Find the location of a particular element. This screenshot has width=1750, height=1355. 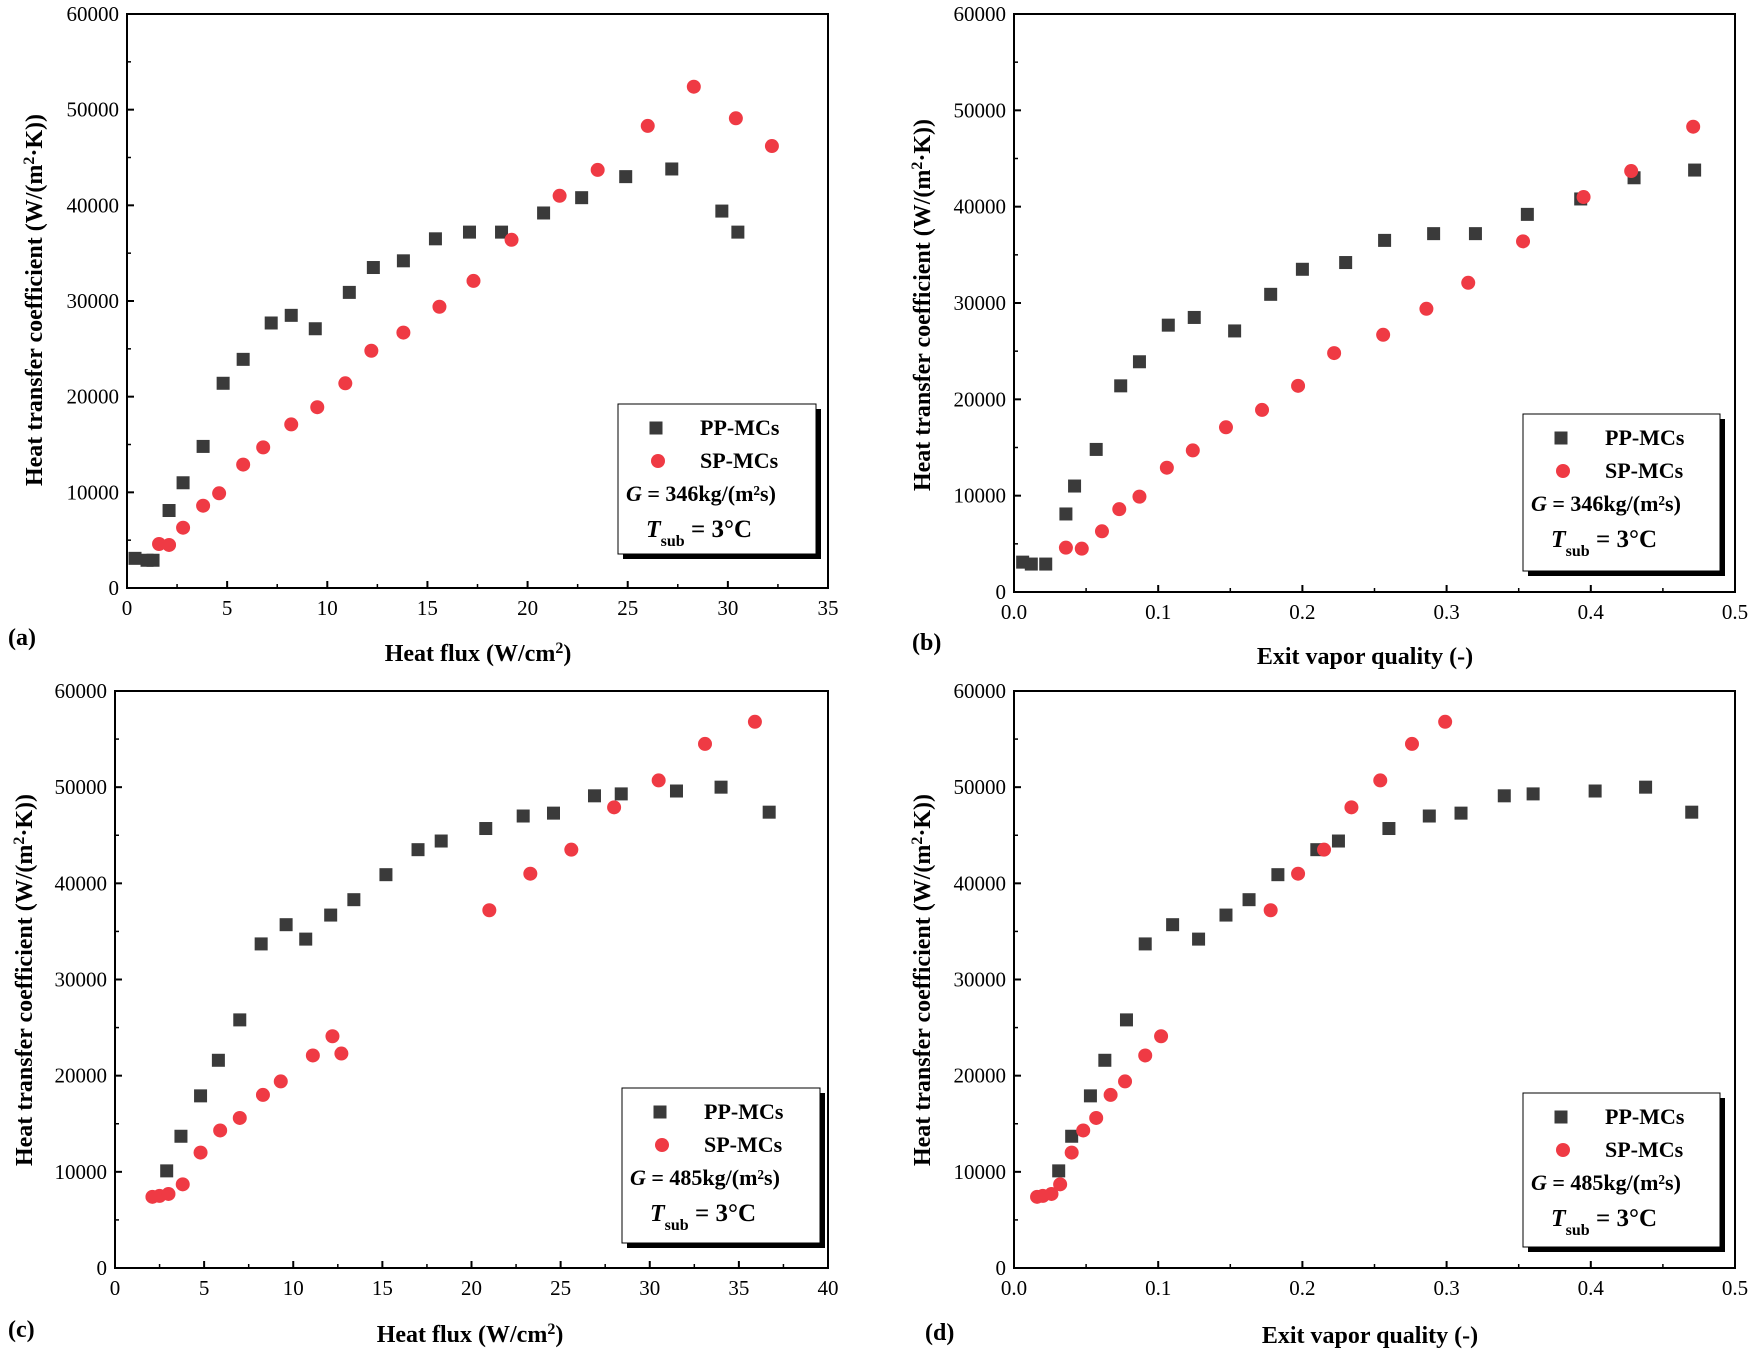

x-tick-label: 30 is located at coordinates (649, 1288).